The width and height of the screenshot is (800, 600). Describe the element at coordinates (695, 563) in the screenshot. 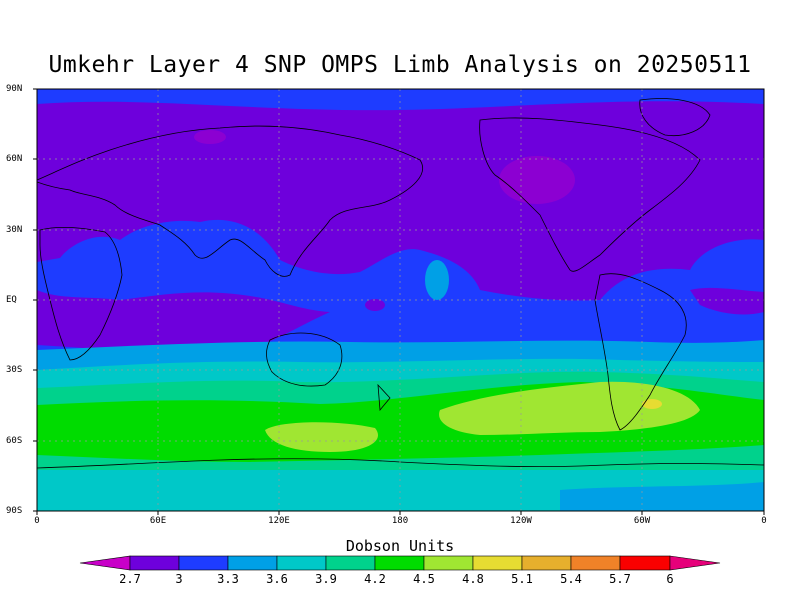

I see `colorbar-above-arrow` at that location.